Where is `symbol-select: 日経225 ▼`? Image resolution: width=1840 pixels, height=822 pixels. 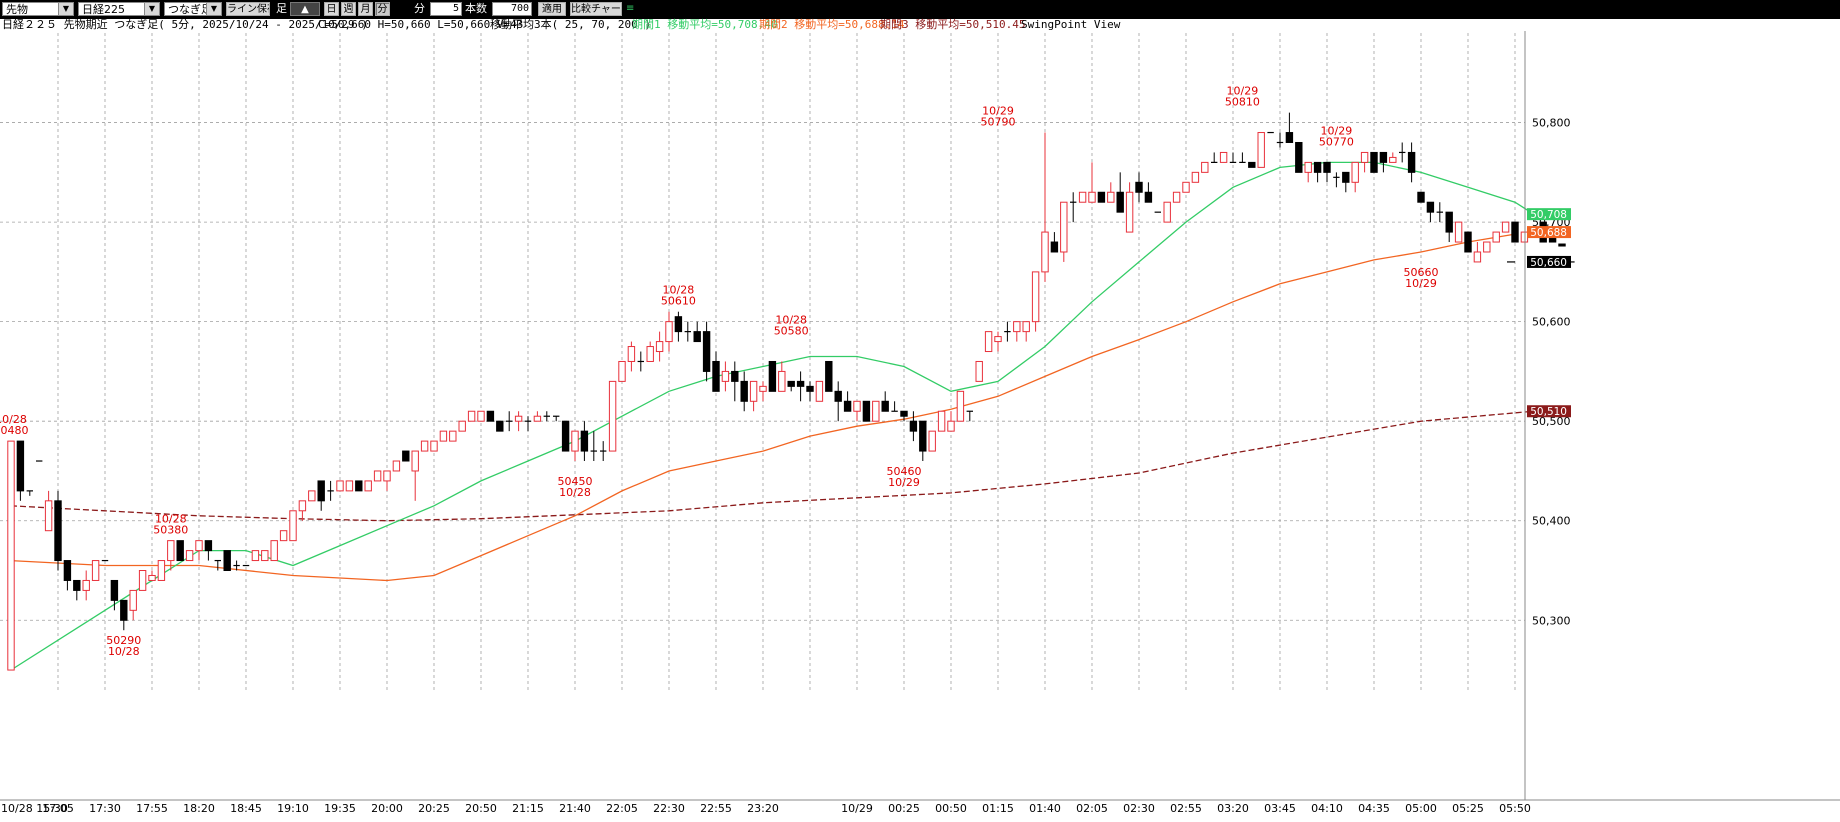
symbol-select: 日経225 ▼ is located at coordinates (119, 9).